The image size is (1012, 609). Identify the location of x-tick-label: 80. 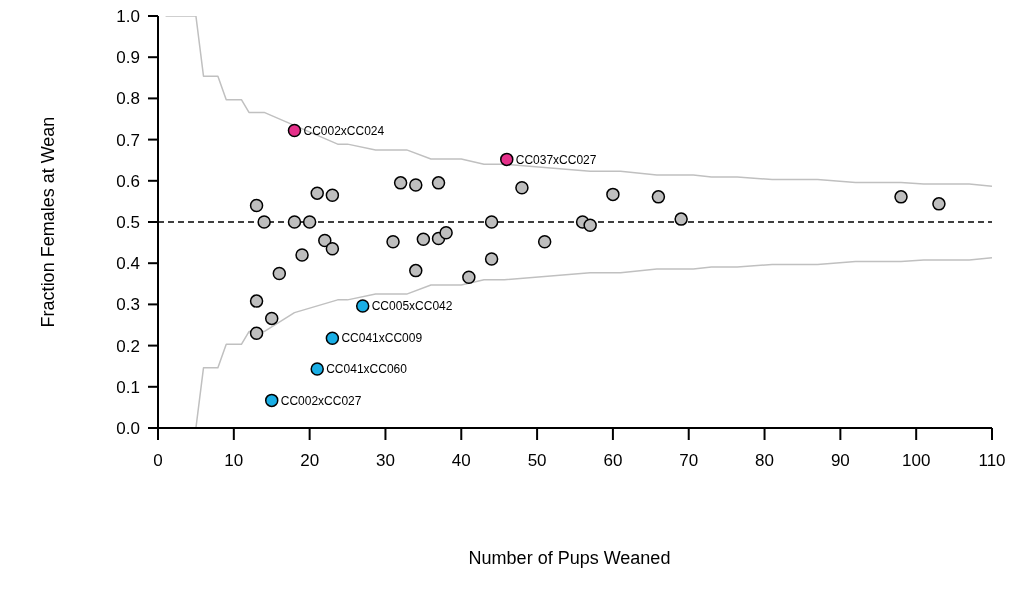
(765, 461).